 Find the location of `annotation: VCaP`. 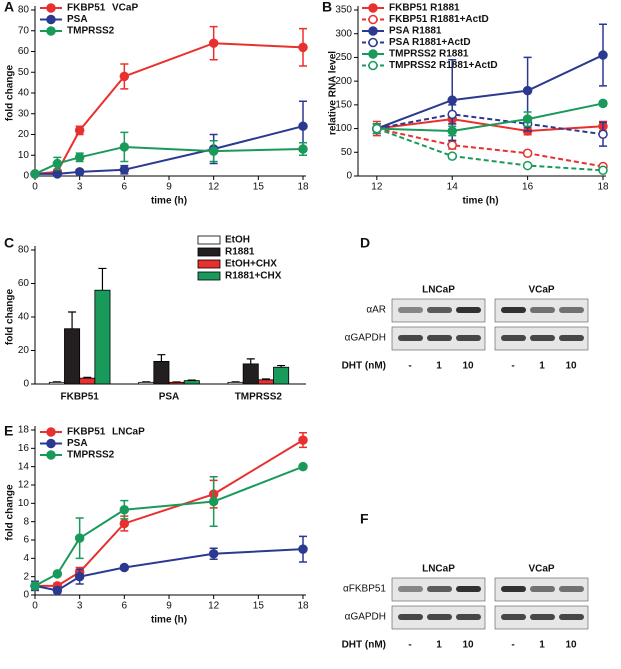

annotation: VCaP is located at coordinates (125, 8).